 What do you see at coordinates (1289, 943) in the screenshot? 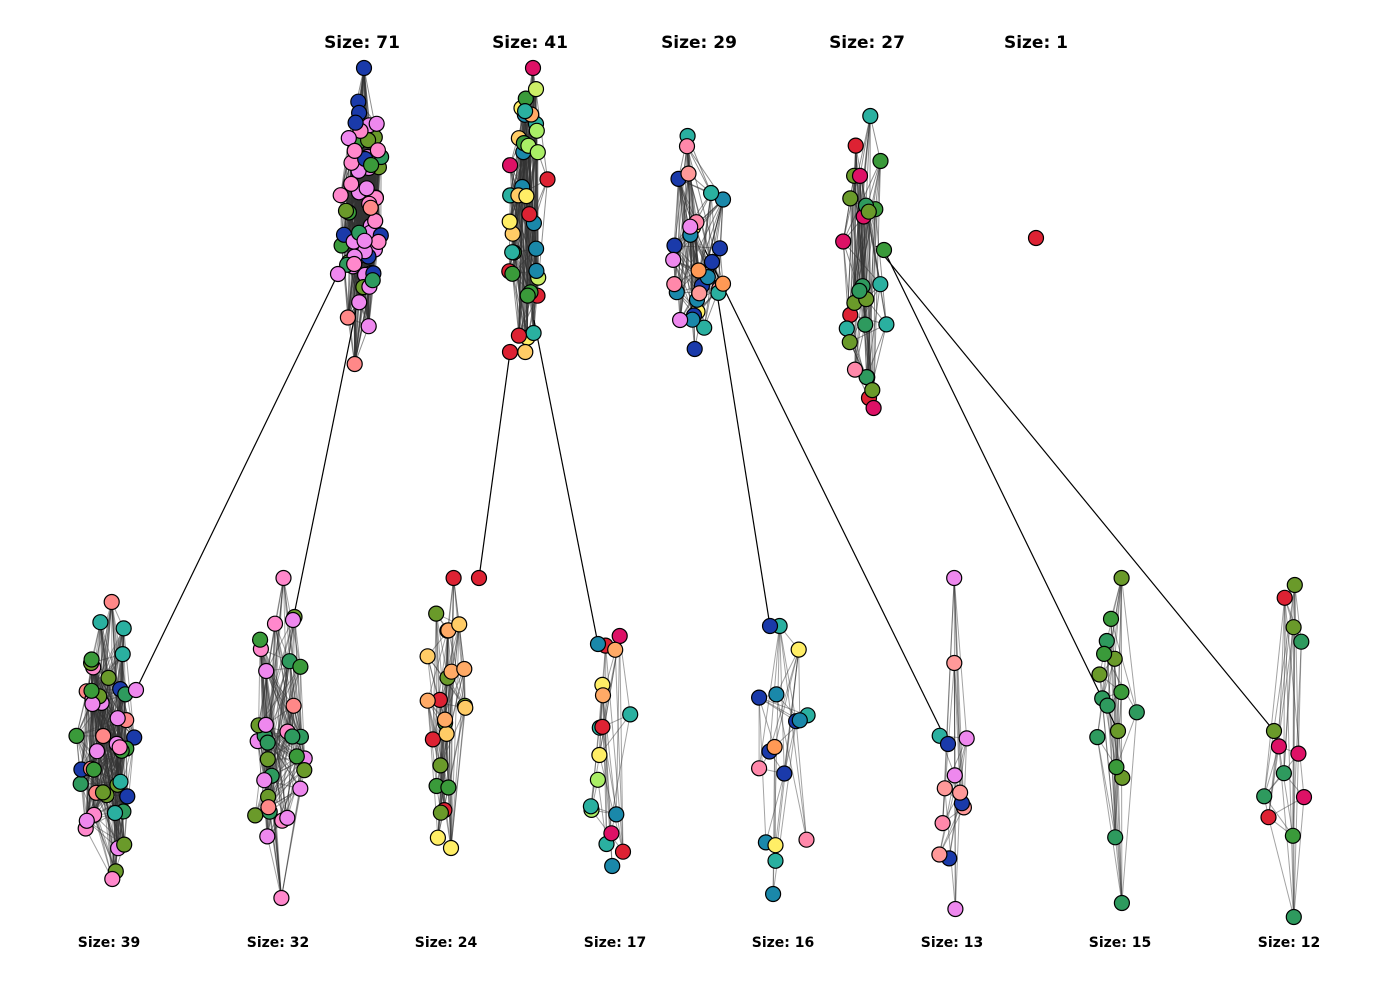
I see `cluster-size-label: Size: 12` at bounding box center [1289, 943].